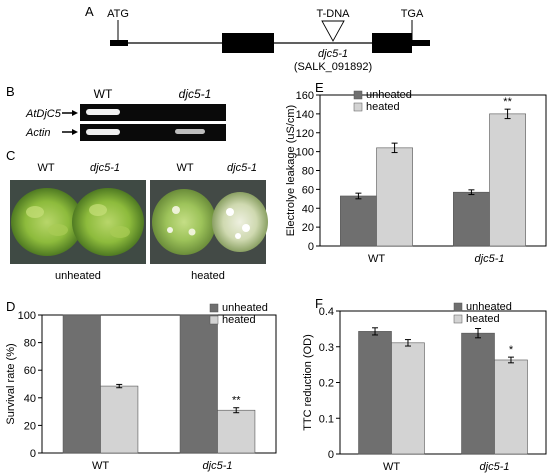 The width and height of the screenshot is (550, 475). Describe the element at coordinates (326, 384) in the screenshot. I see `y-tick-label: 0.2` at that location.